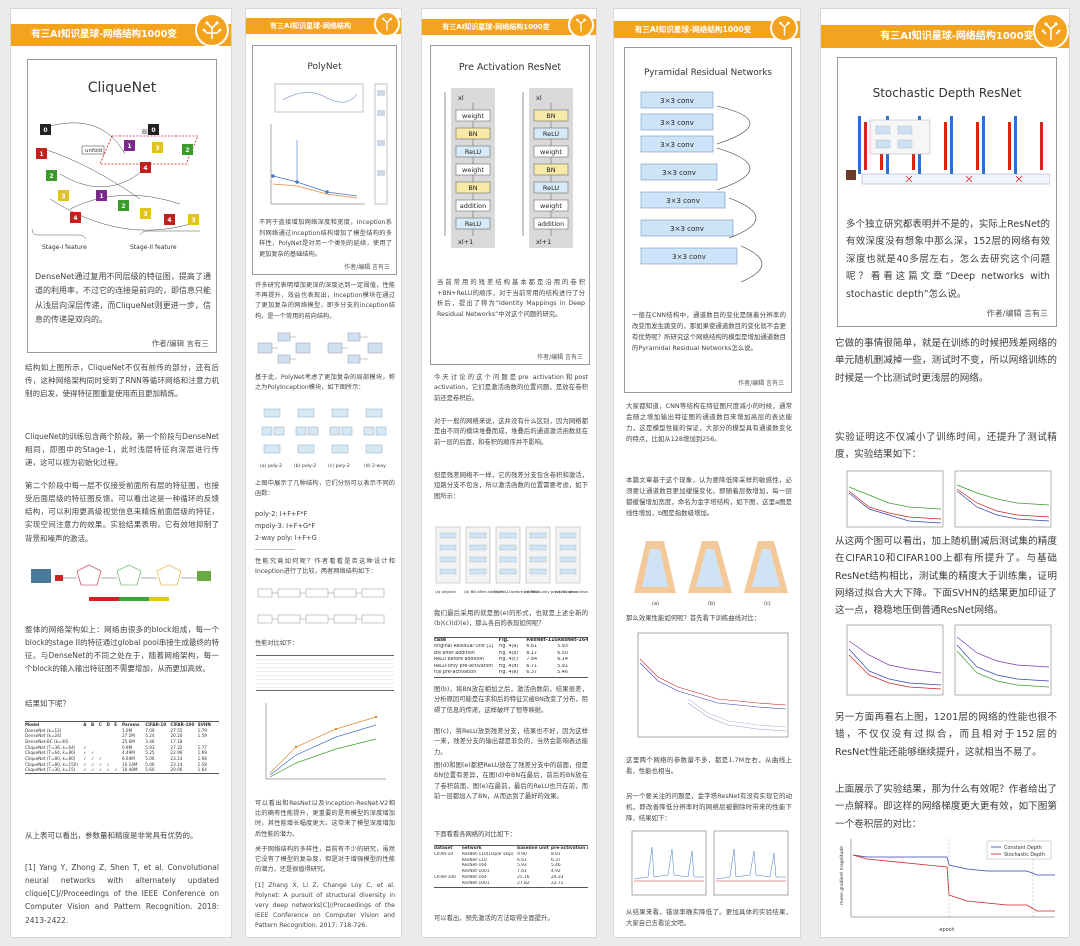 This screenshot has height=946, width=1080. Describe the element at coordinates (202, 753) in the screenshot. I see `table-cell: 1.69` at that location.